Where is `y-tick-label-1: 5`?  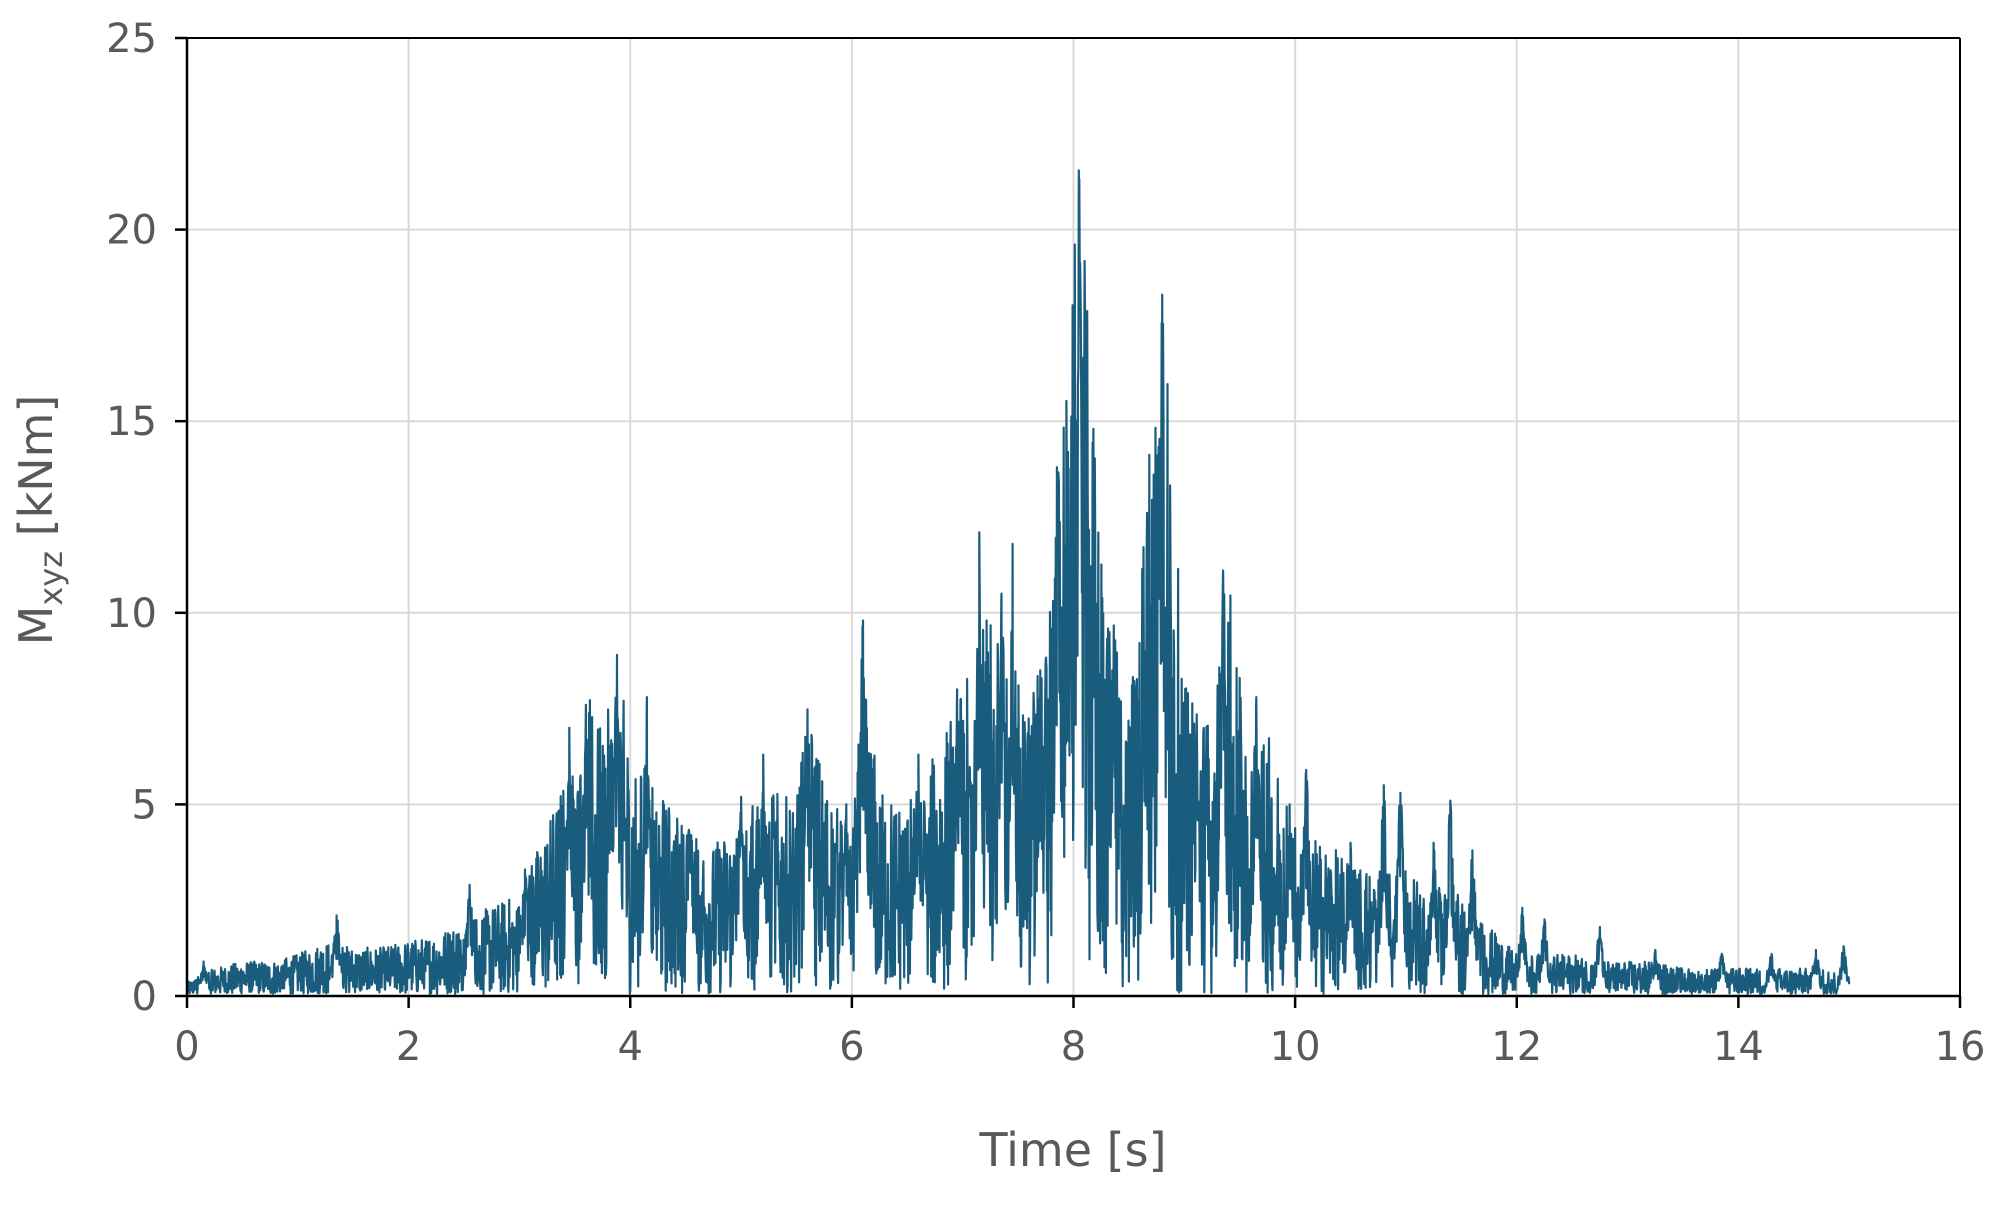
y-tick-label-1: 5 is located at coordinates (144, 805).